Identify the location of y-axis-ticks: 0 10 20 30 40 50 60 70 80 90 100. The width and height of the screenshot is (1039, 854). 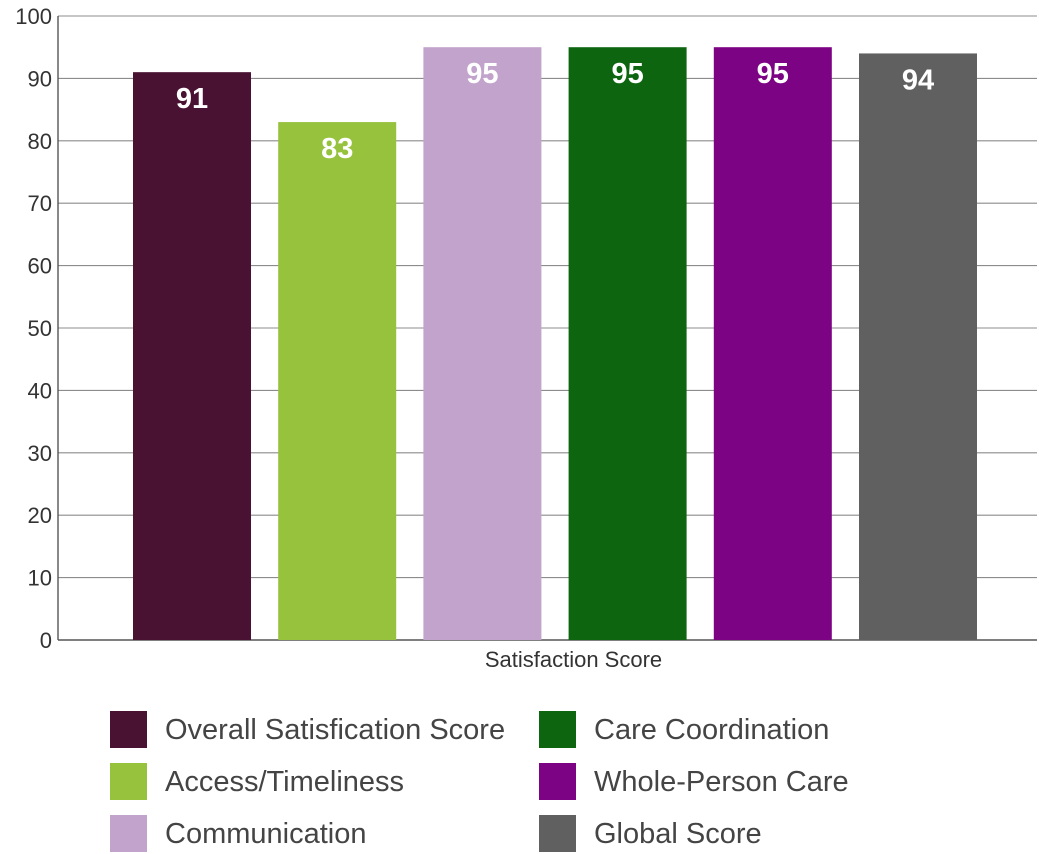
(33, 328).